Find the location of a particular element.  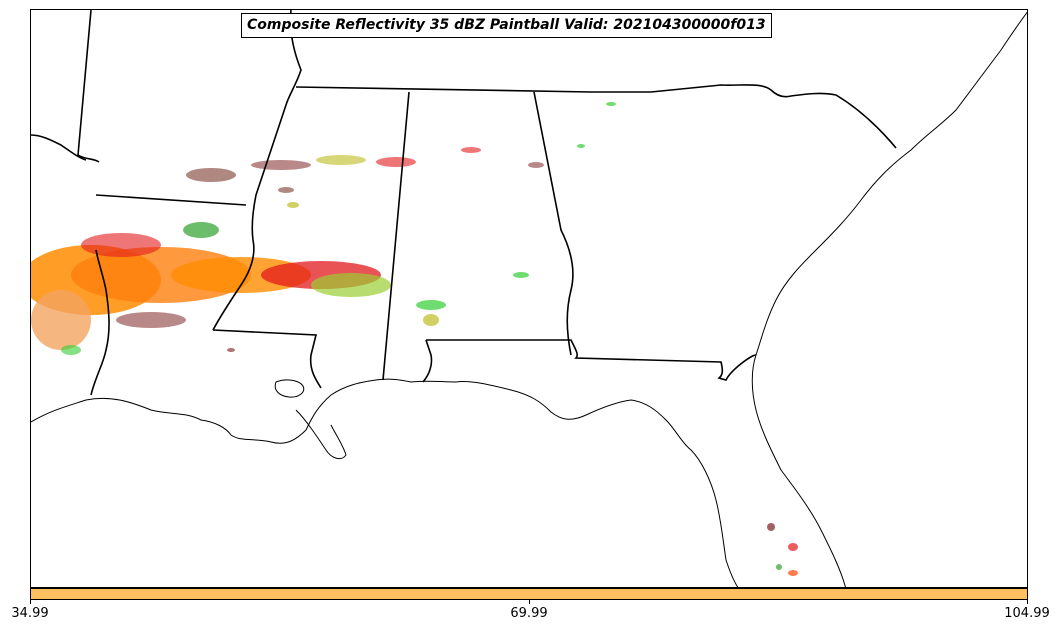

colorbar-tick-label-min: 34.99 is located at coordinates (30, 613).